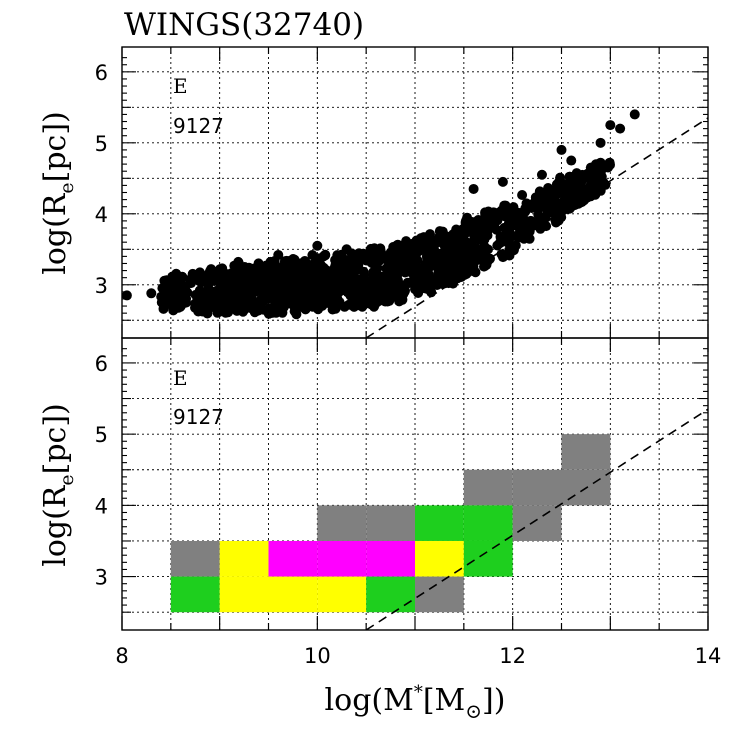 The width and height of the screenshot is (746, 747). I want to click on bottom-y-tick-labels: 3 4 5 6, so click(101, 471).